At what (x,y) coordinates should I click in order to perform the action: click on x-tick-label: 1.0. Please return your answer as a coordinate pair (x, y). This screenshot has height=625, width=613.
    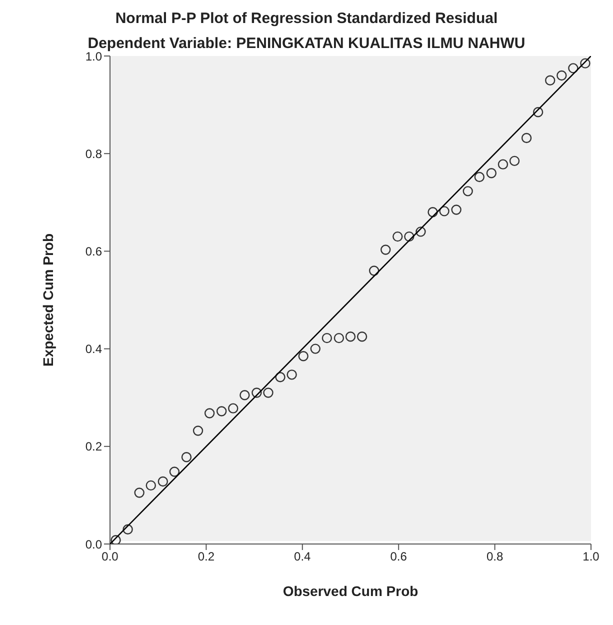
    Looking at the image, I should click on (591, 557).